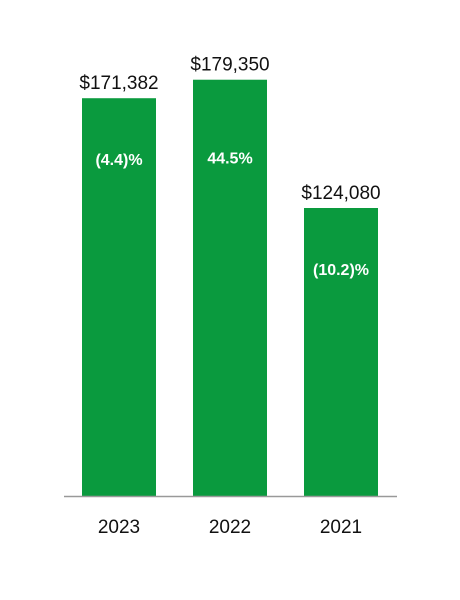 This screenshot has height=600, width=460. What do you see at coordinates (229, 159) in the screenshot?
I see `change-label-2022: 44.5%` at bounding box center [229, 159].